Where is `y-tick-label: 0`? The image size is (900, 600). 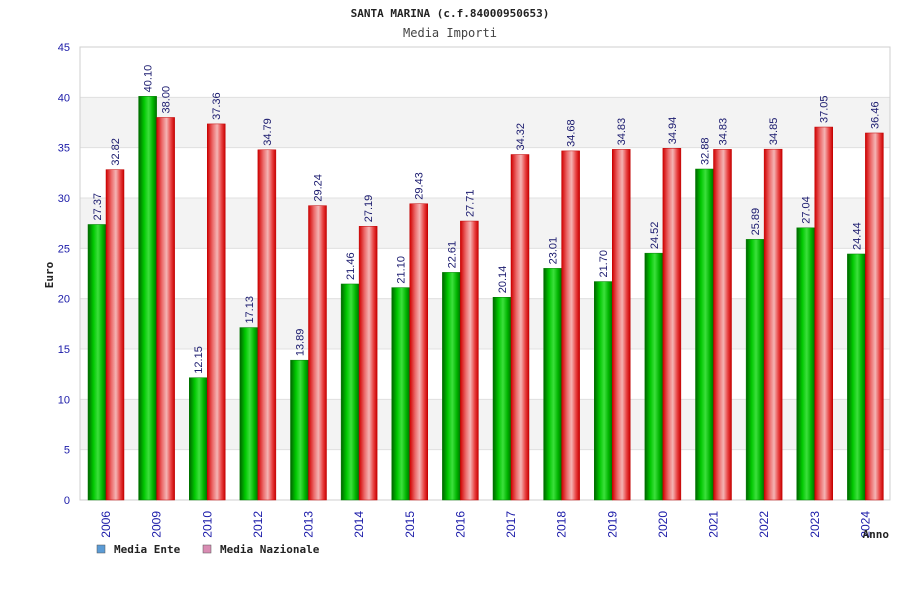
y-tick-label: 0 is located at coordinates (67, 501).